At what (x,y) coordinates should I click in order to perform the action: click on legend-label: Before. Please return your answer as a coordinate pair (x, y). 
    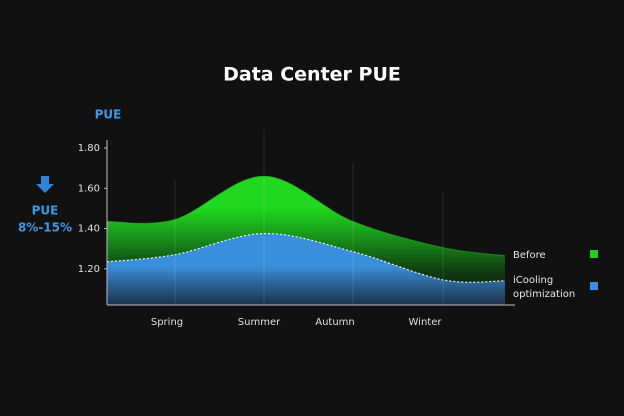
    Looking at the image, I should click on (529, 255).